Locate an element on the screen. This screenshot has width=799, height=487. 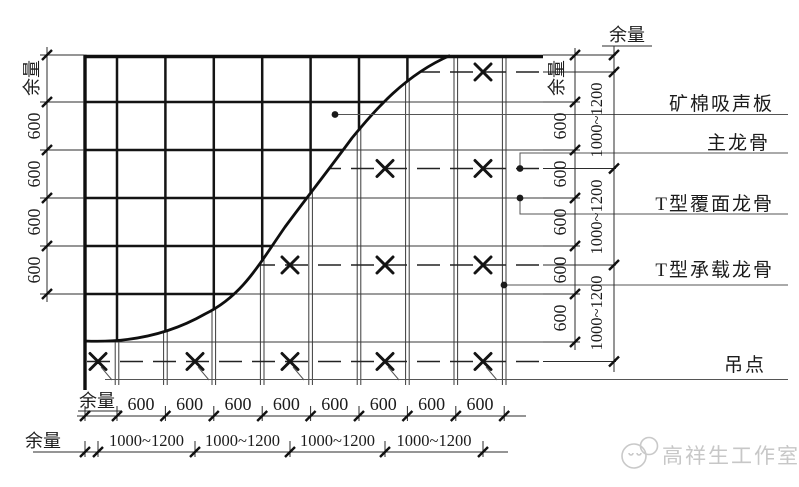
studio-watermark-text: 高祥生工作室 is located at coordinates (730, 456).